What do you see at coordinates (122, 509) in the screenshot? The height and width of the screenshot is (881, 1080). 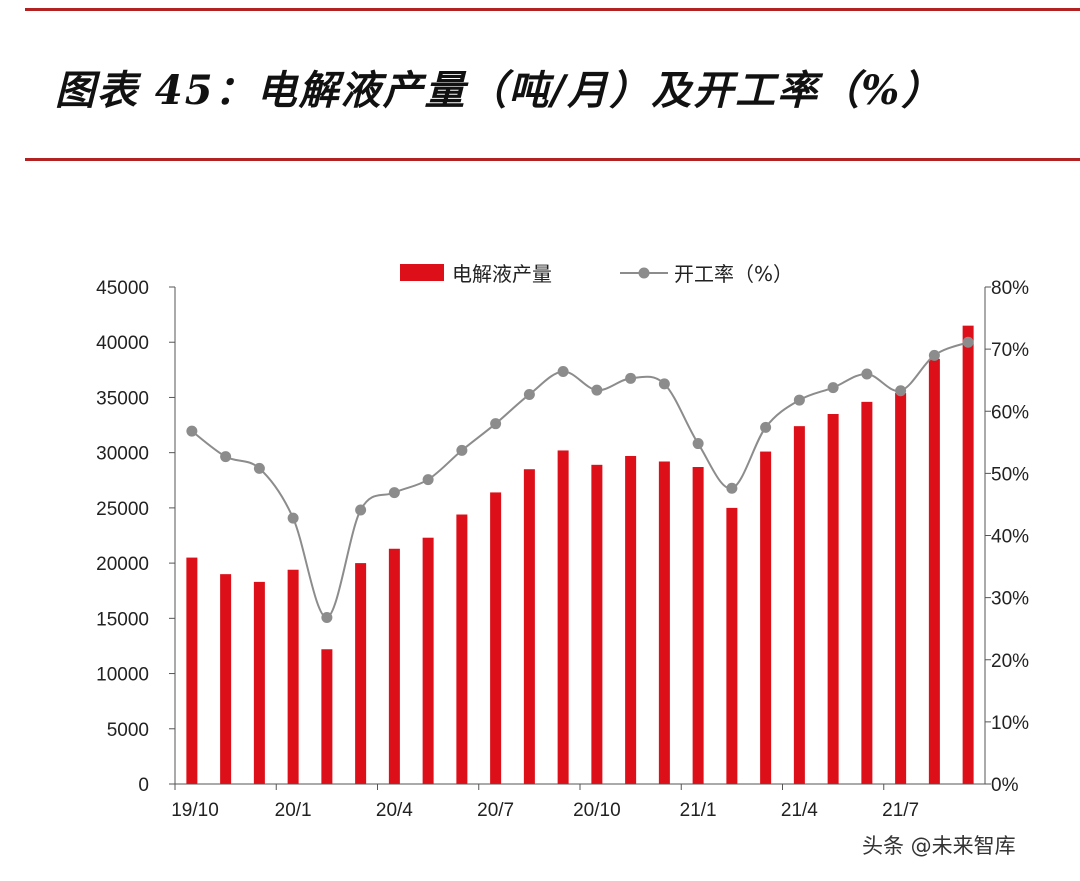 I see `left-tick-label: 25000` at bounding box center [122, 509].